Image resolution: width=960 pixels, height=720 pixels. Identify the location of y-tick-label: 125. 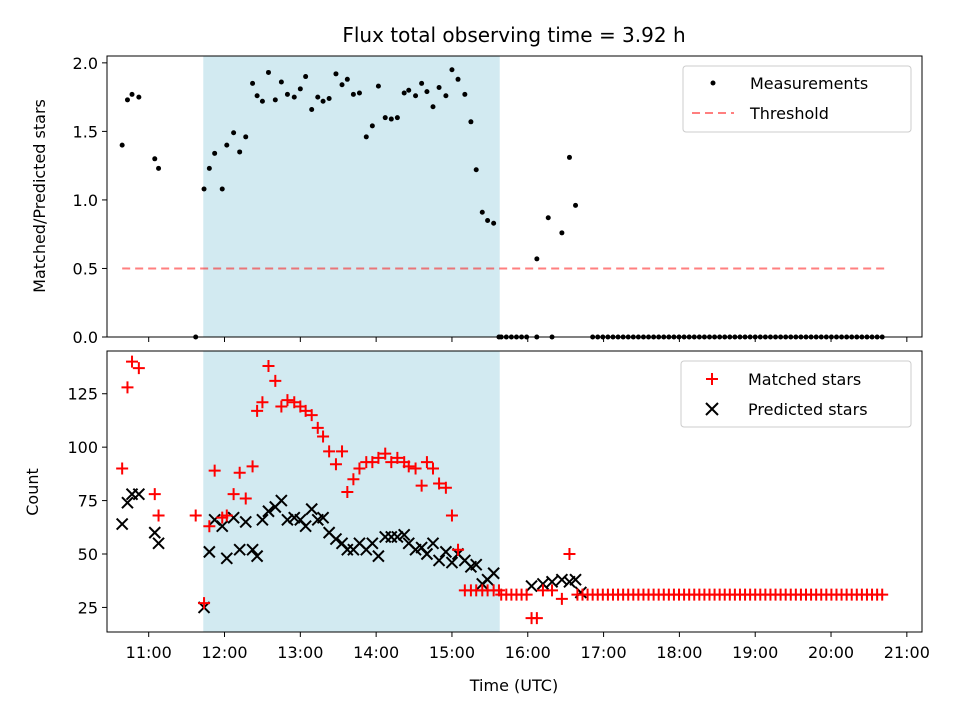
(82, 394).